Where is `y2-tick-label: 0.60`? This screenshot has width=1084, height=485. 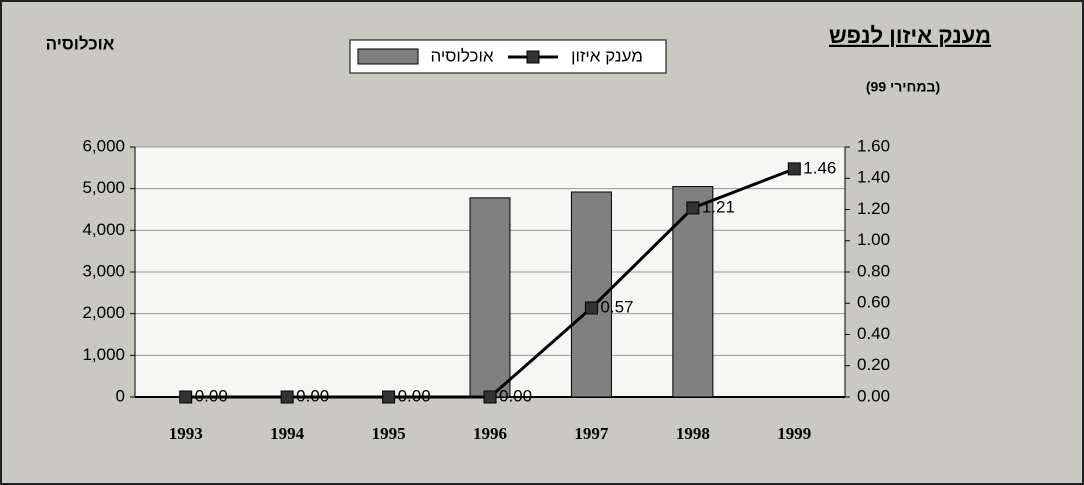
y2-tick-label: 0.60 is located at coordinates (873, 302).